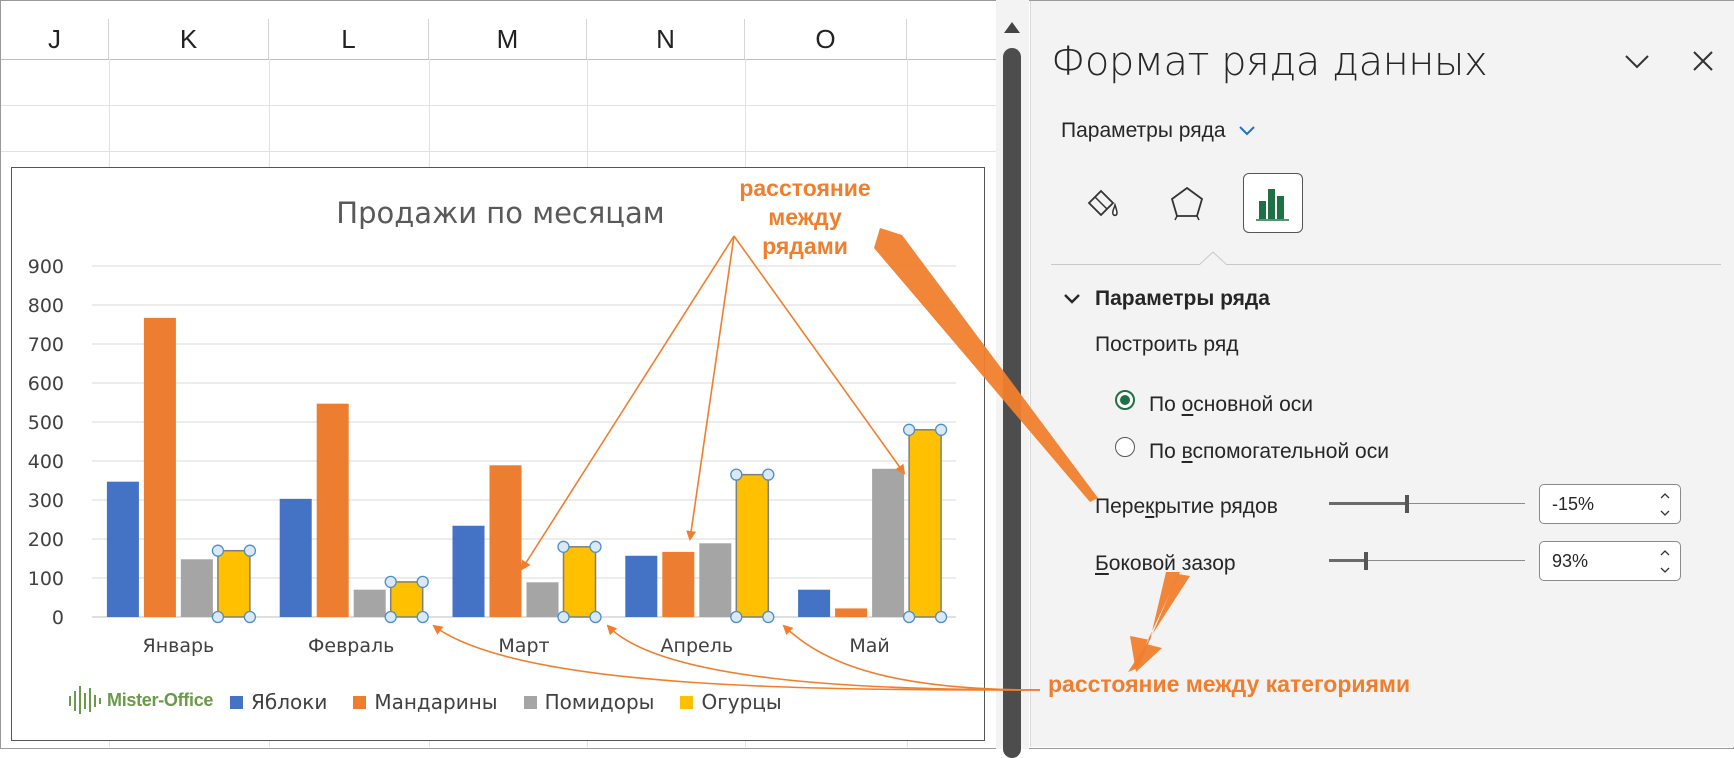  I want to click on scroll-thumb, so click(1012, 403).